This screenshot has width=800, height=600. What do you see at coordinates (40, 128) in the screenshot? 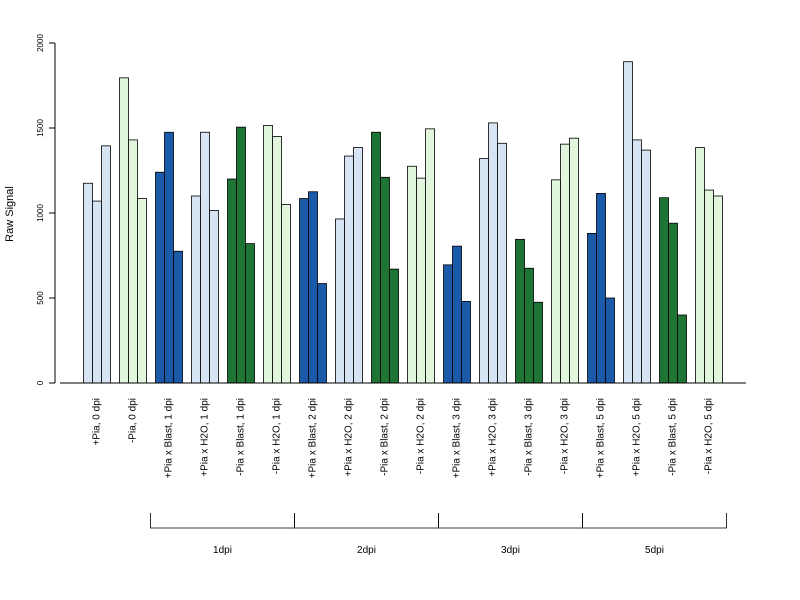
I see `y-tick-label: 1500` at bounding box center [40, 128].